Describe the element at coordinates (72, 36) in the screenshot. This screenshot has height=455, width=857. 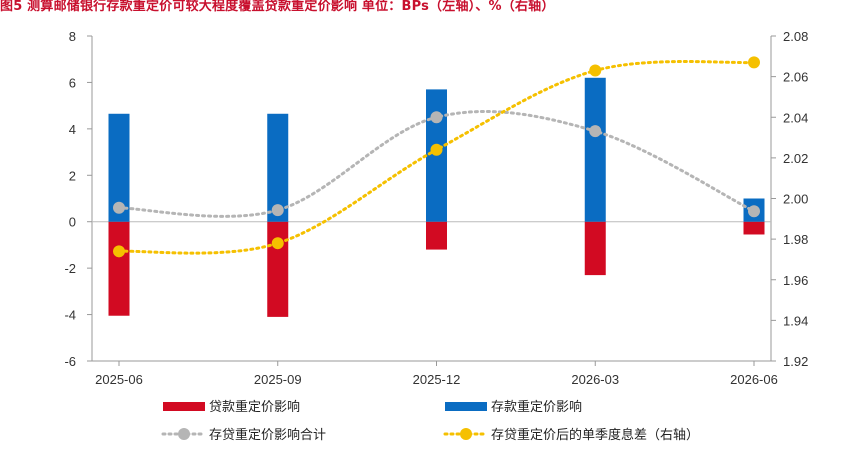
I see `left-tick-label: 8` at that location.